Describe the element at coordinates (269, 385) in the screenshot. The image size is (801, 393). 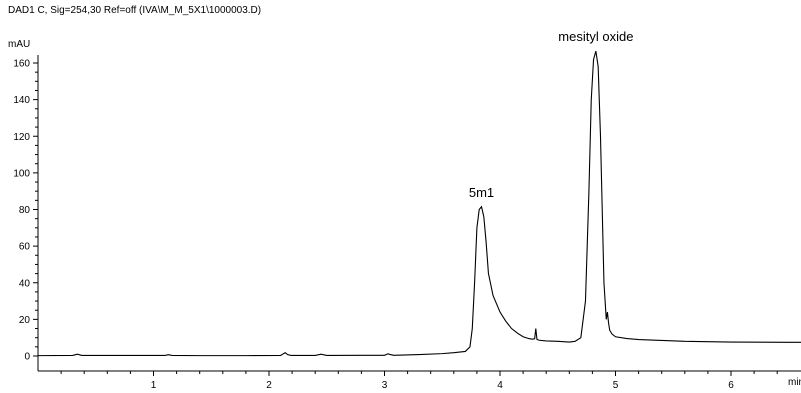
I see `x-tick-label: 2` at that location.